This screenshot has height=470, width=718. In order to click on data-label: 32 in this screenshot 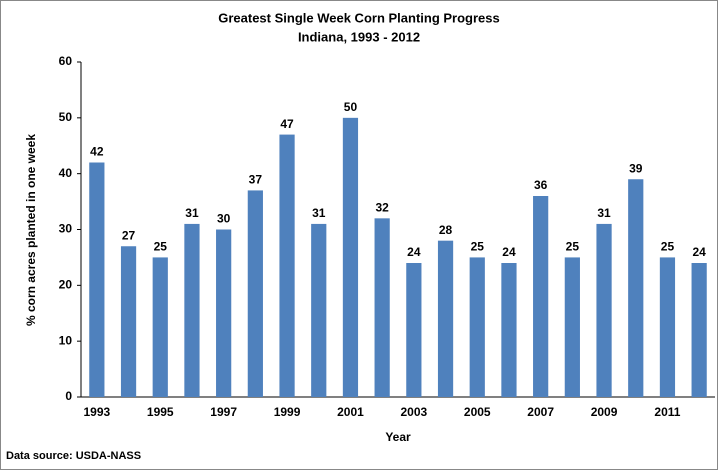, I will do `click(382, 208)`.